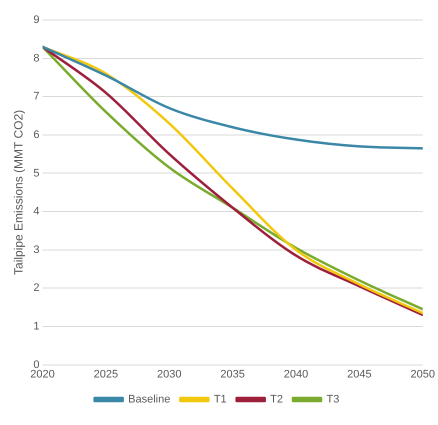 The width and height of the screenshot is (438, 425). I want to click on y-tick-label: 6, so click(36, 134).